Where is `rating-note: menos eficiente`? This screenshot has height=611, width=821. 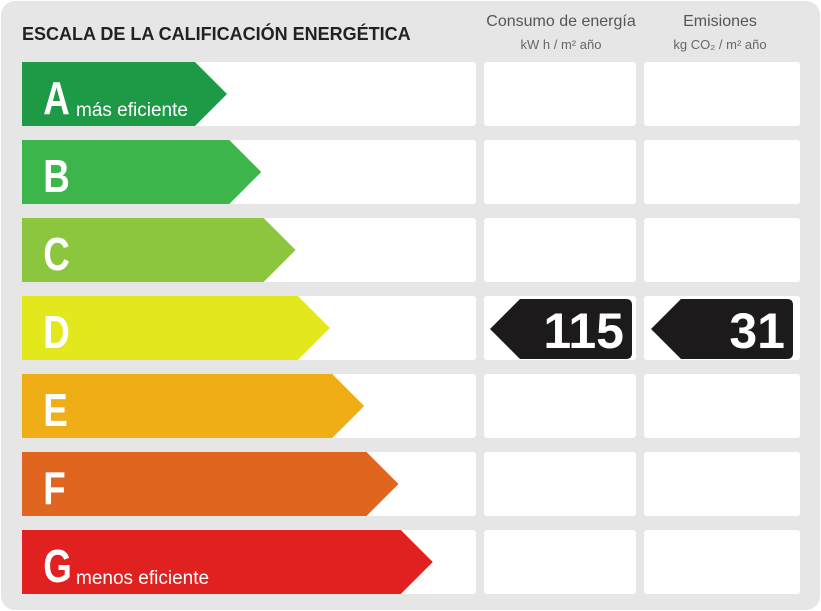 rating-note: menos eficiente is located at coordinates (142, 578).